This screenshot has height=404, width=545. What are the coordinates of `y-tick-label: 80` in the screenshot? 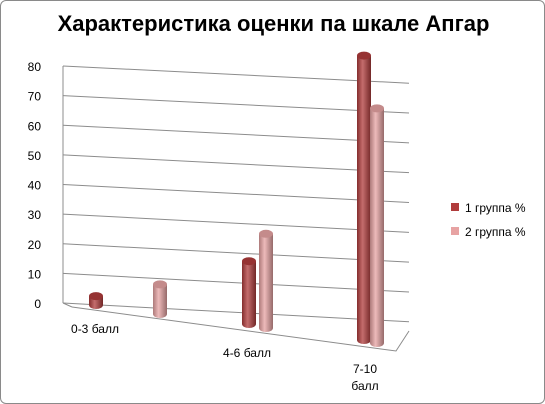 It's located at (35, 67).